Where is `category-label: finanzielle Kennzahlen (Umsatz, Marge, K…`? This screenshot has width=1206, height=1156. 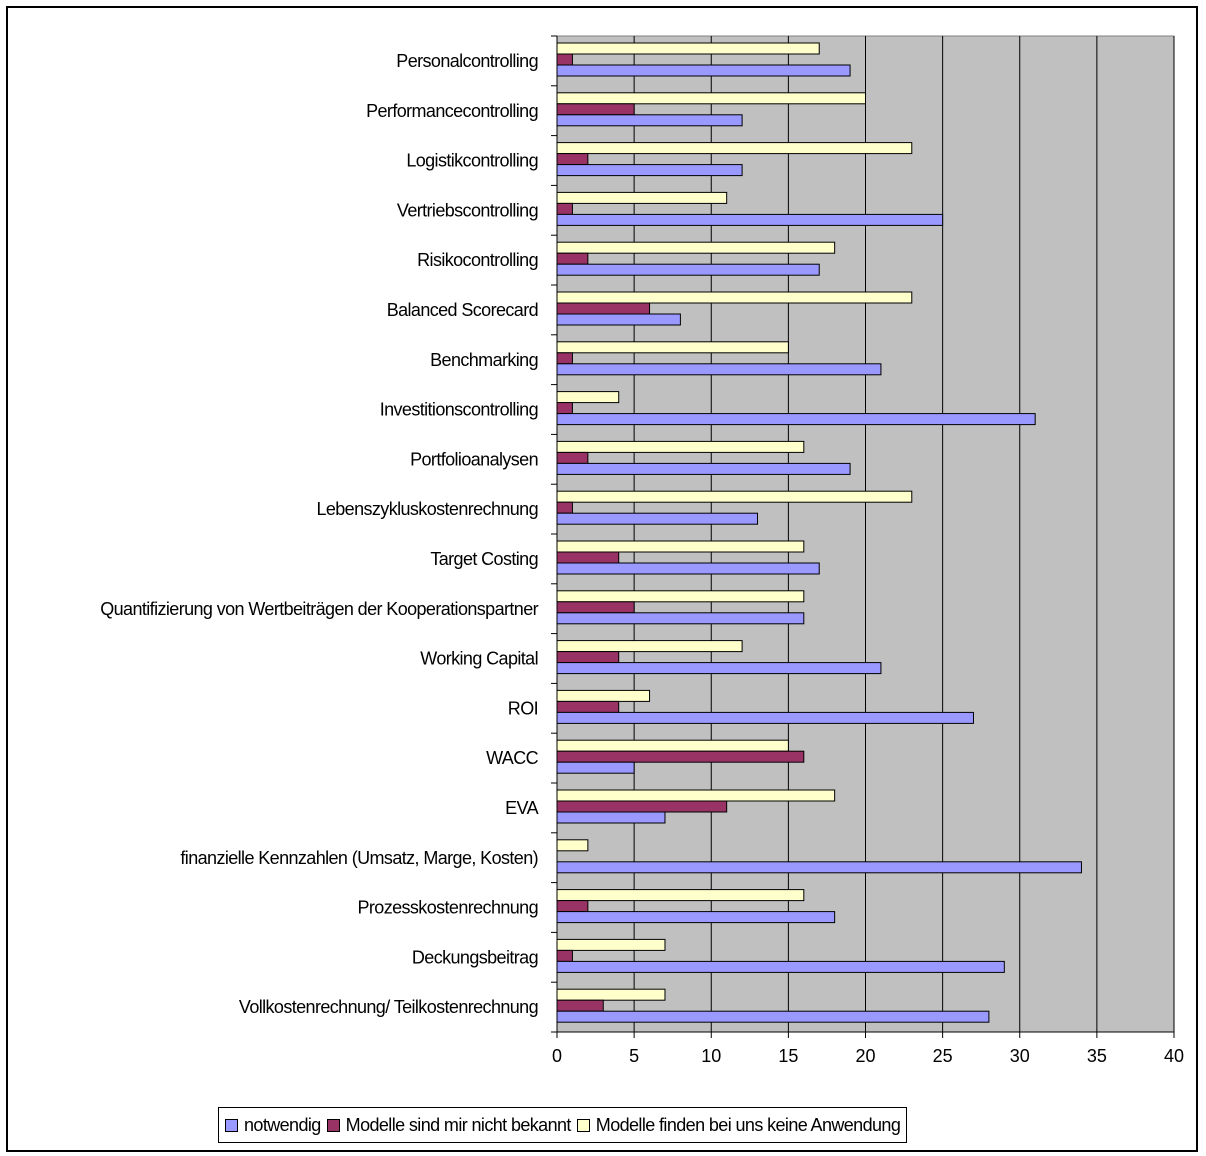
category-label: finanzielle Kennzahlen (Umsatz, Marge, K… is located at coordinates (359, 858).